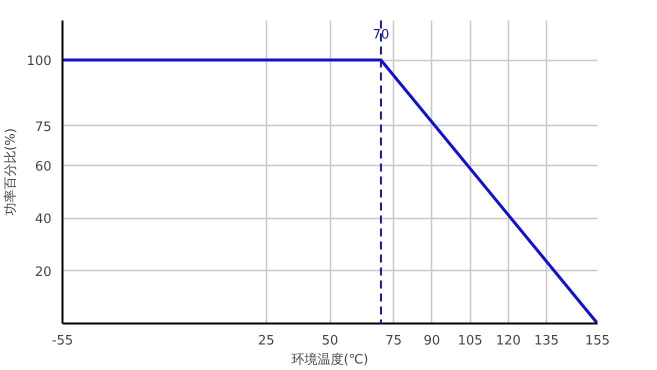  What do you see at coordinates (43, 166) in the screenshot?
I see `y-tick-label: 60` at bounding box center [43, 166].